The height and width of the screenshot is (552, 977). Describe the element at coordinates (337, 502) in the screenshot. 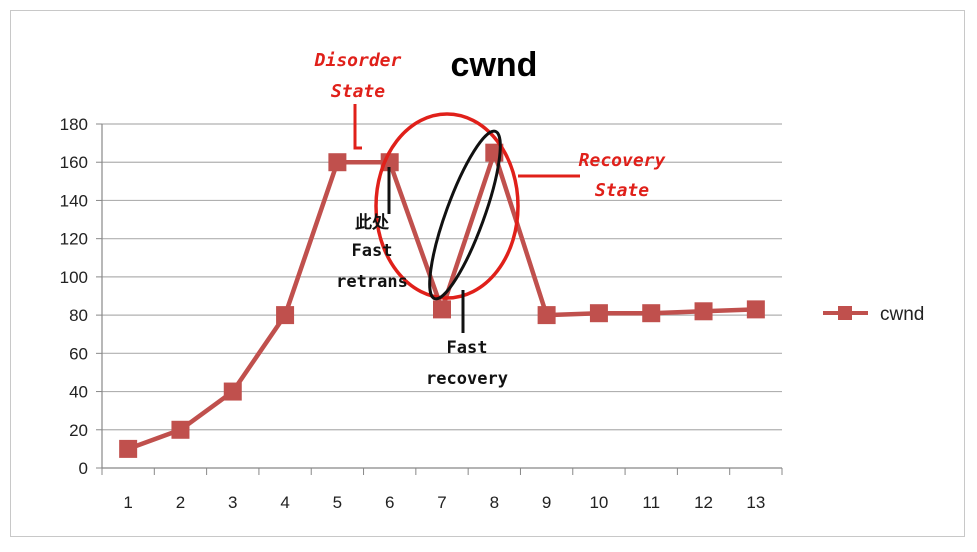

I see `x-tick-label: 5` at that location.